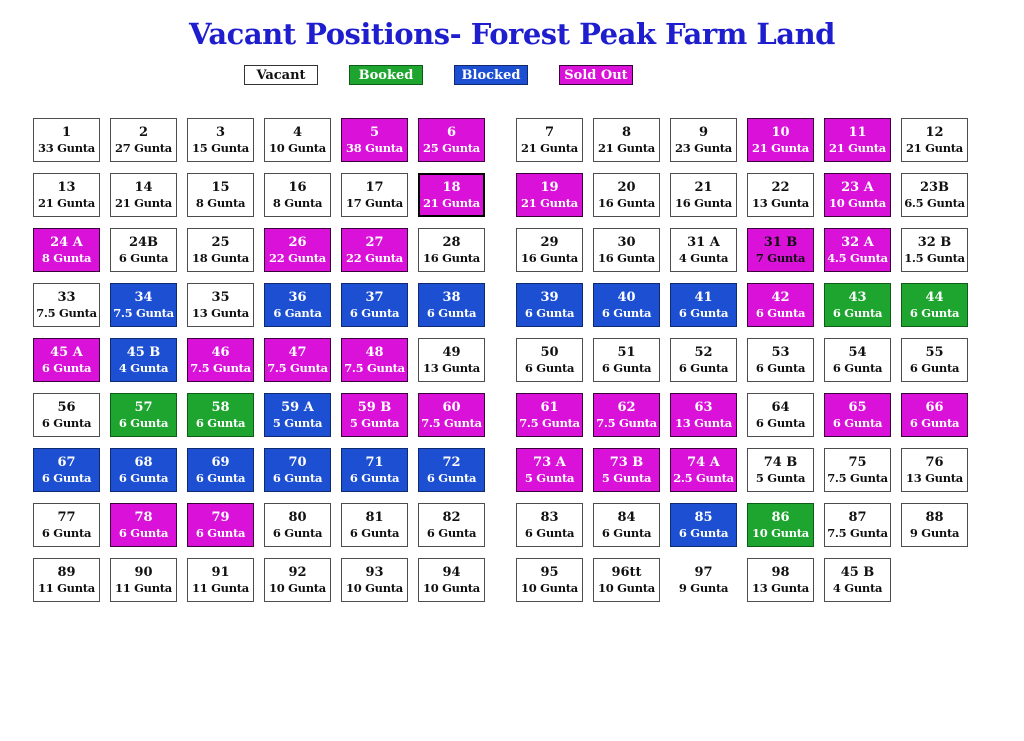 The height and width of the screenshot is (741, 1024). What do you see at coordinates (297, 187) in the screenshot?
I see `plot-number: 16` at bounding box center [297, 187].